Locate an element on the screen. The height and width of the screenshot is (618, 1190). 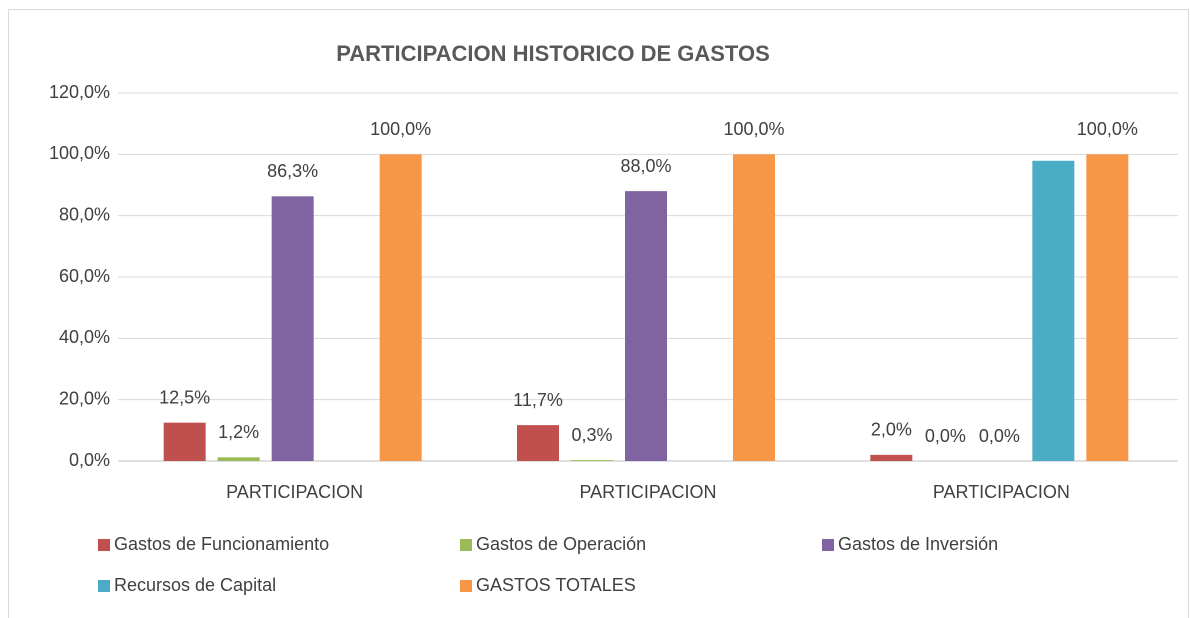
y-tick-label: 60,0% is located at coordinates (84, 276).